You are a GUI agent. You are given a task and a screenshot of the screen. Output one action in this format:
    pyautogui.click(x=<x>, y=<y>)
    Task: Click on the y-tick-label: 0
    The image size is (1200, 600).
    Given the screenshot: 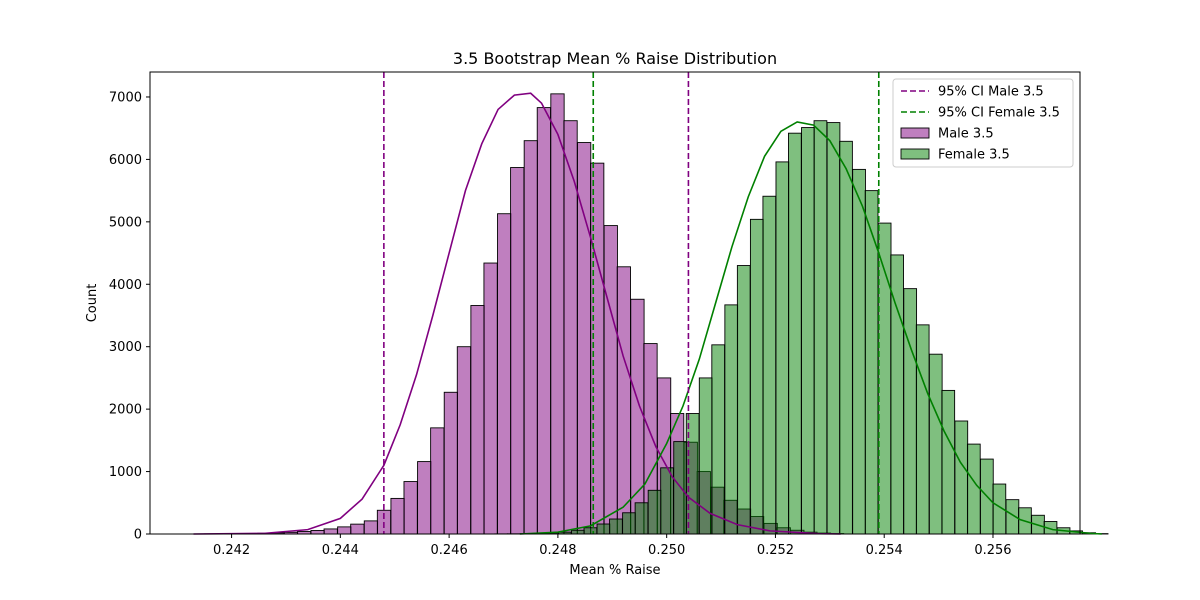 What is the action you would take?
    pyautogui.click(x=138, y=535)
    